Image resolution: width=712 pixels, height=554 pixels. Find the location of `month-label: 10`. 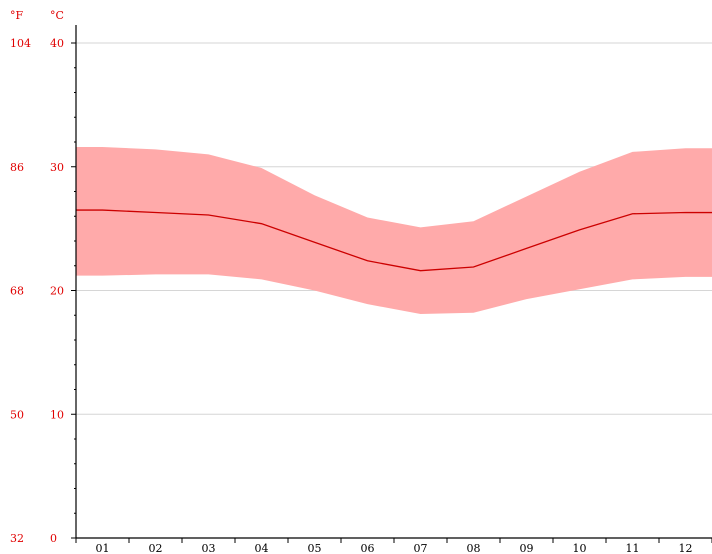

month-label: 10 is located at coordinates (580, 548).